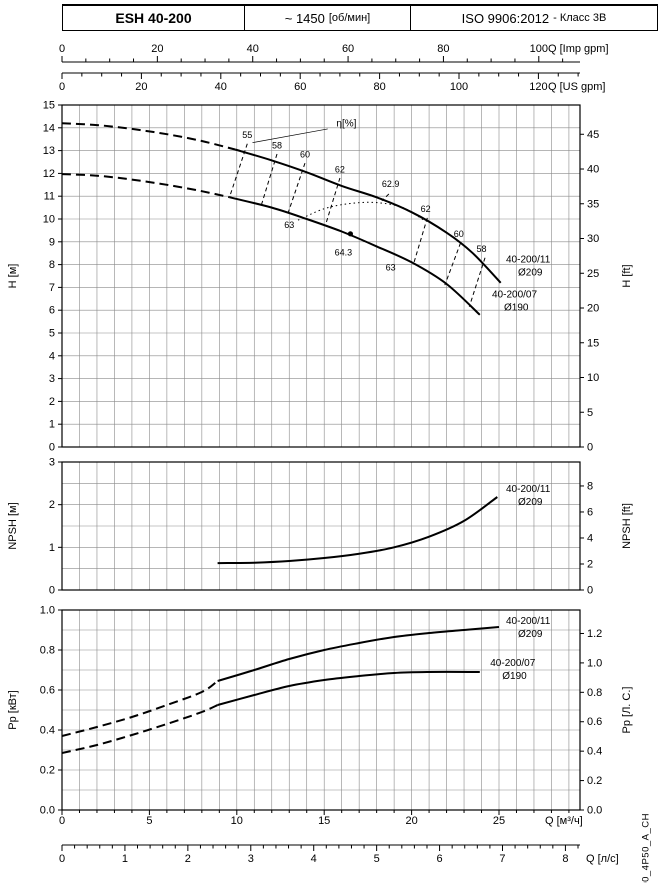  What do you see at coordinates (586, 538) in the screenshot?
I see `npsh-chart-axis-right: 0 2 4 6 8` at bounding box center [586, 538].